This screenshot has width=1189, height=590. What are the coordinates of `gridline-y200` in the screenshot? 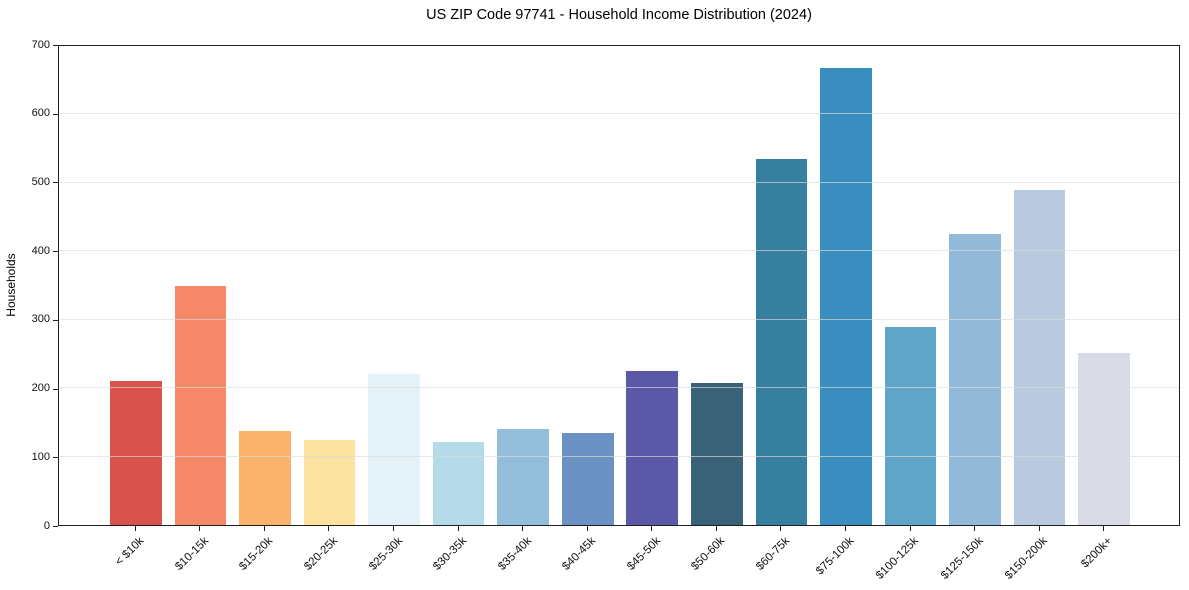 It's located at (619, 388).